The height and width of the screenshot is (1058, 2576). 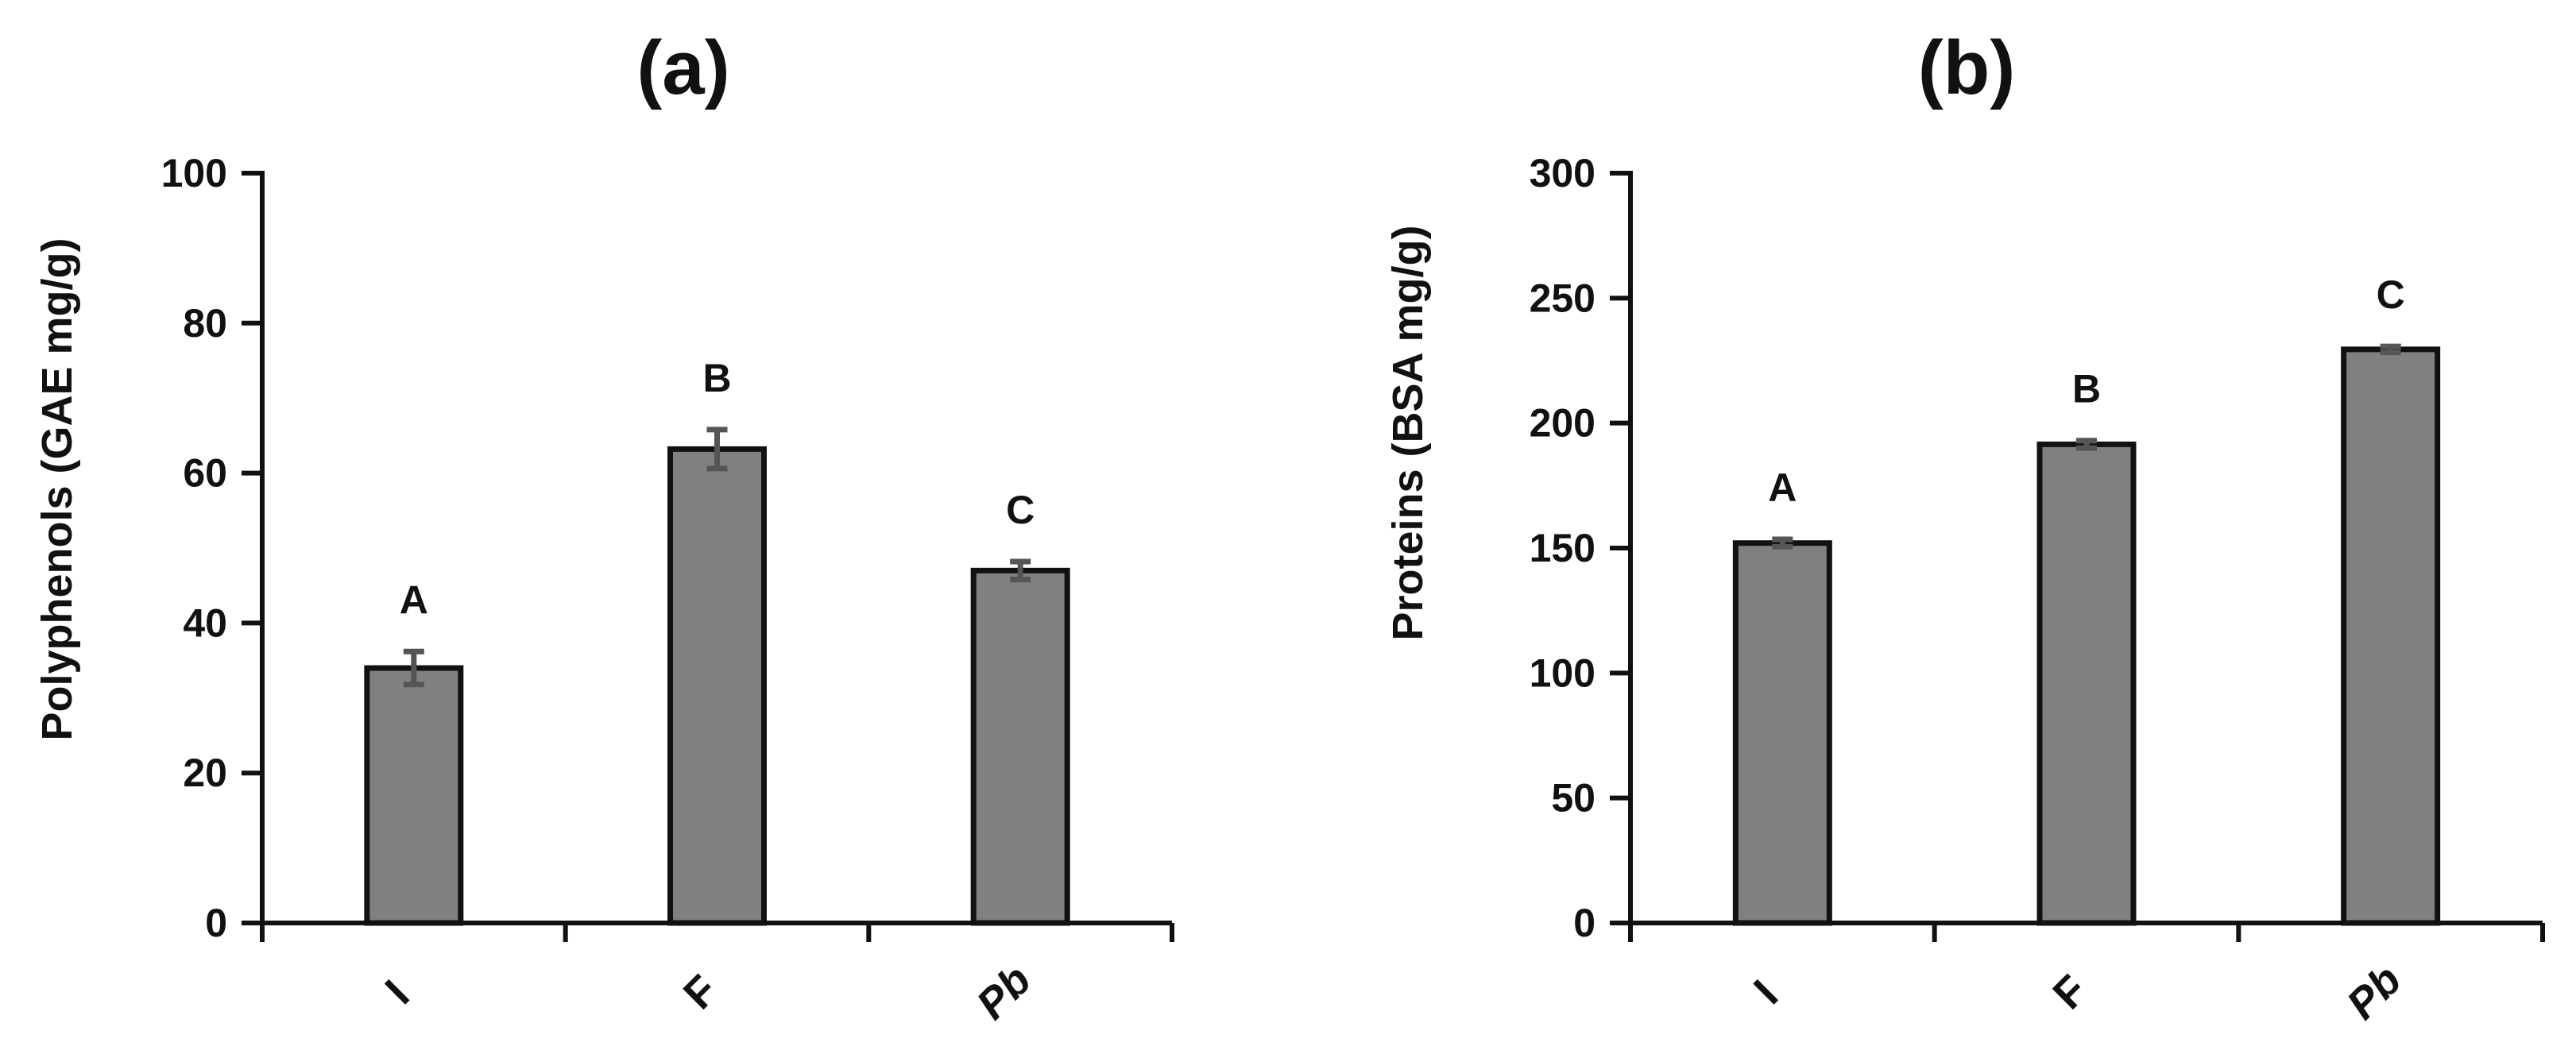 What do you see at coordinates (717, 933) in the screenshot?
I see `x-ticks-a` at bounding box center [717, 933].